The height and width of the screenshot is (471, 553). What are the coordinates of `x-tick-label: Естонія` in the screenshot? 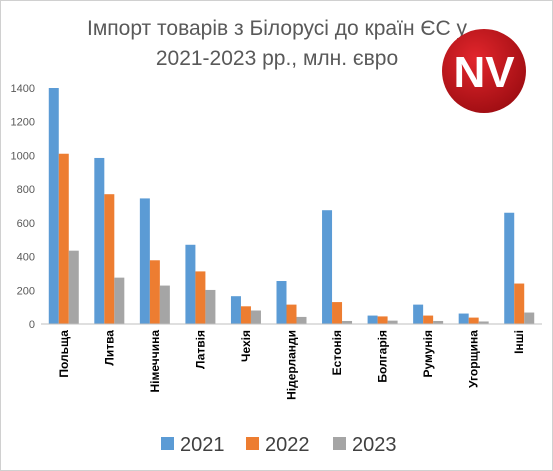 It's located at (337, 352).